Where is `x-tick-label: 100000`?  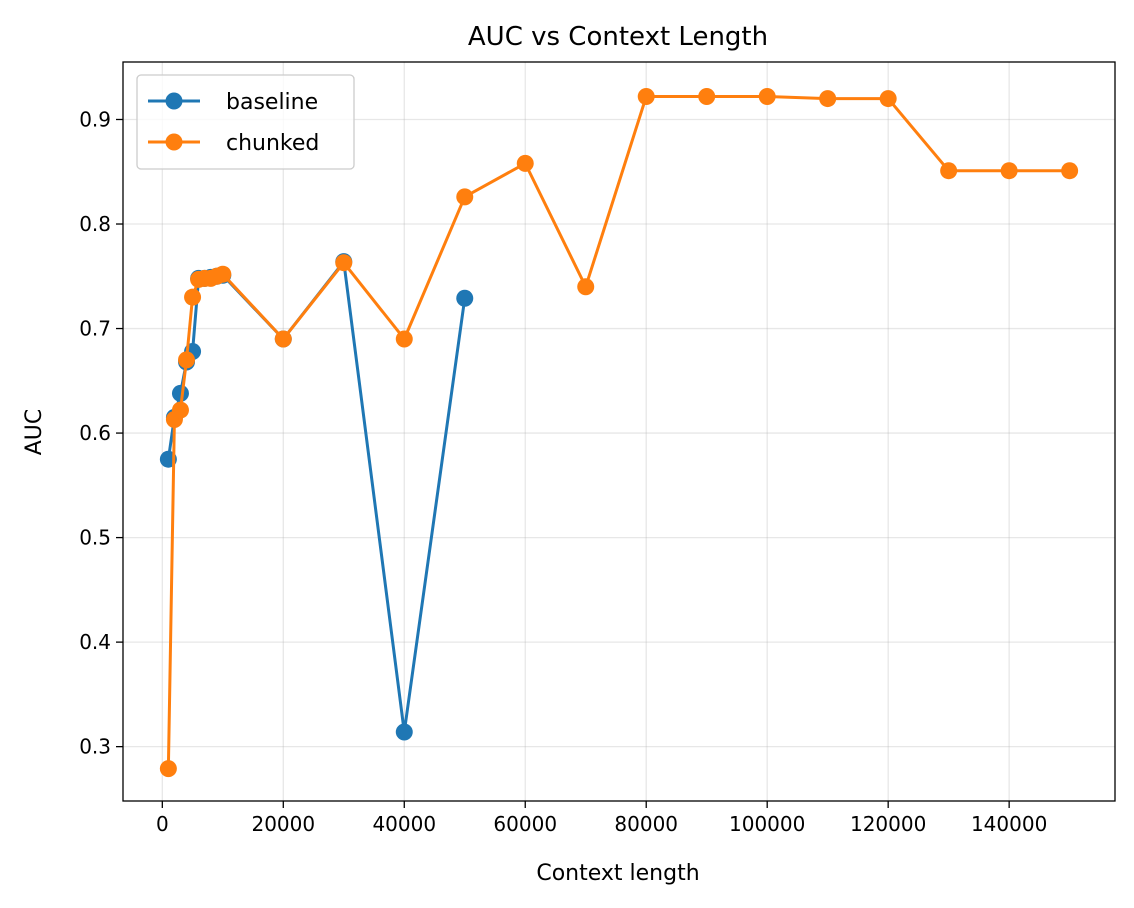 x-tick-label: 100000 is located at coordinates (767, 824).